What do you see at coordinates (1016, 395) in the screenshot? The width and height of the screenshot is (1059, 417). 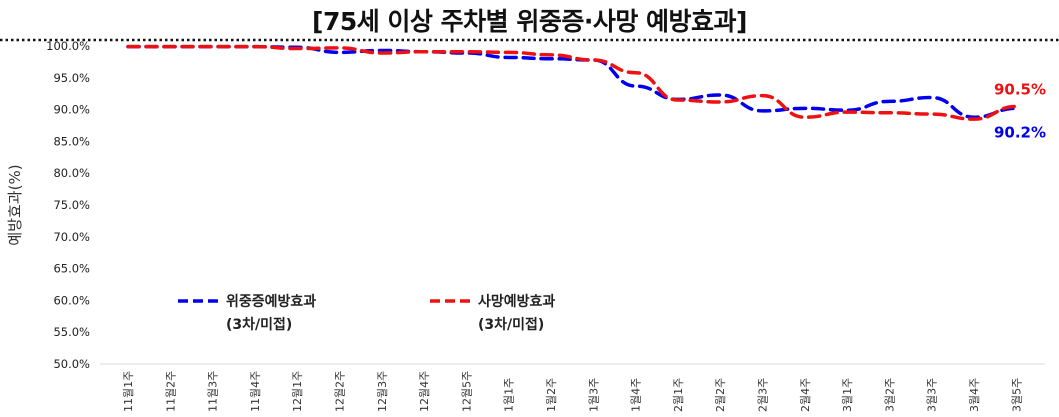 I see `x-tick-label: 3월5주` at bounding box center [1016, 395].